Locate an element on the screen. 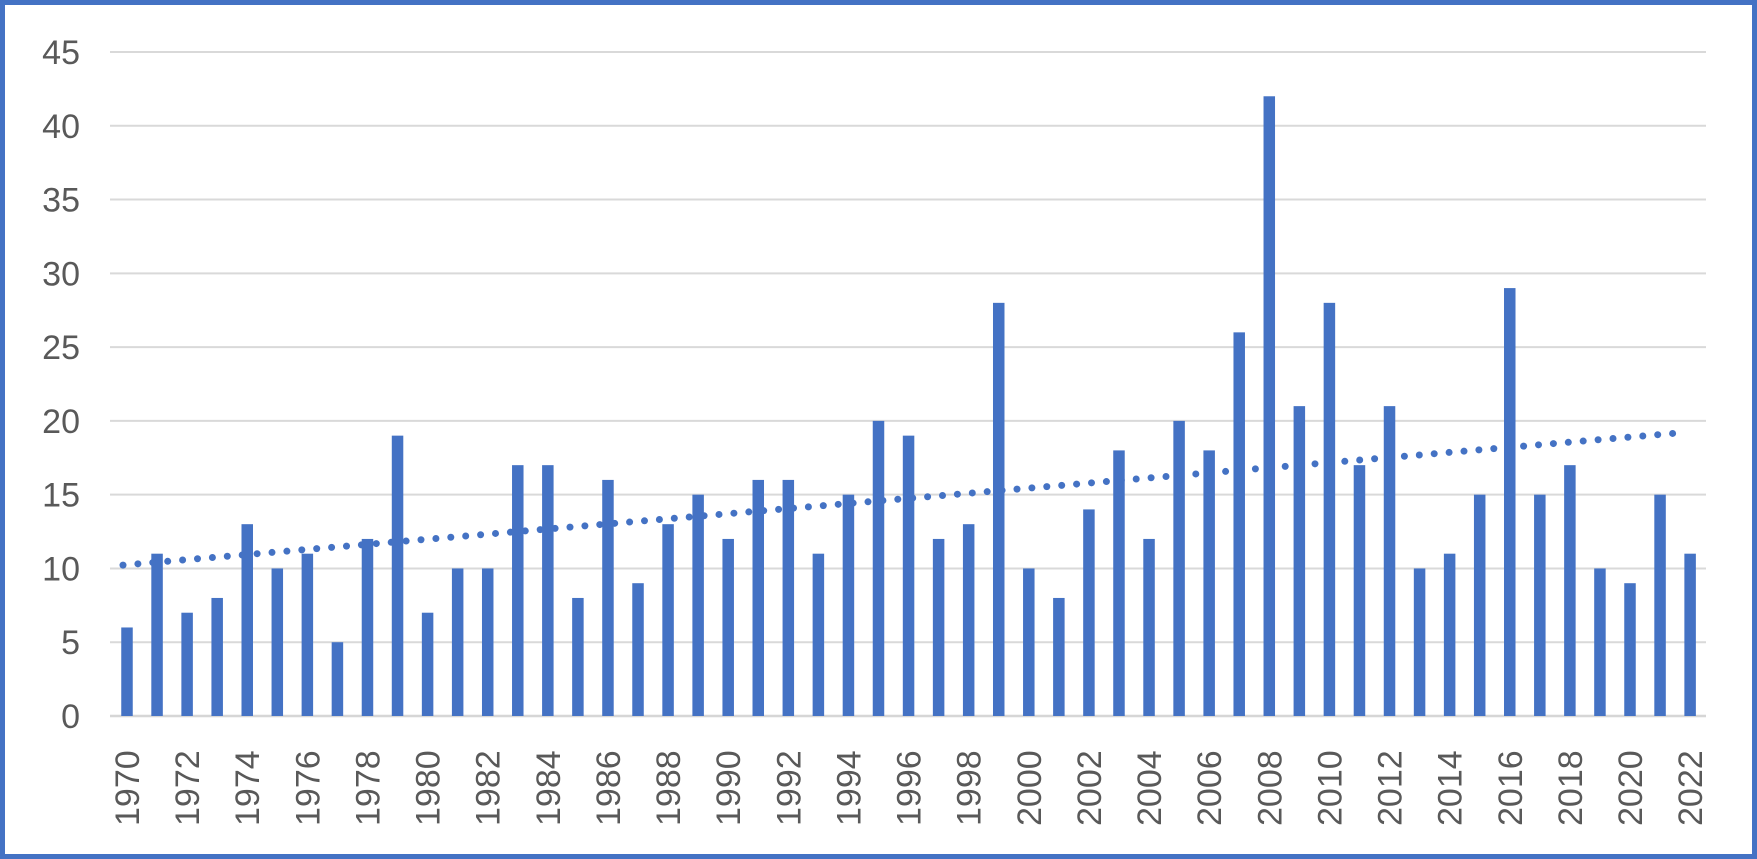  x-tick-label-2010: 2010 is located at coordinates (1330, 788).